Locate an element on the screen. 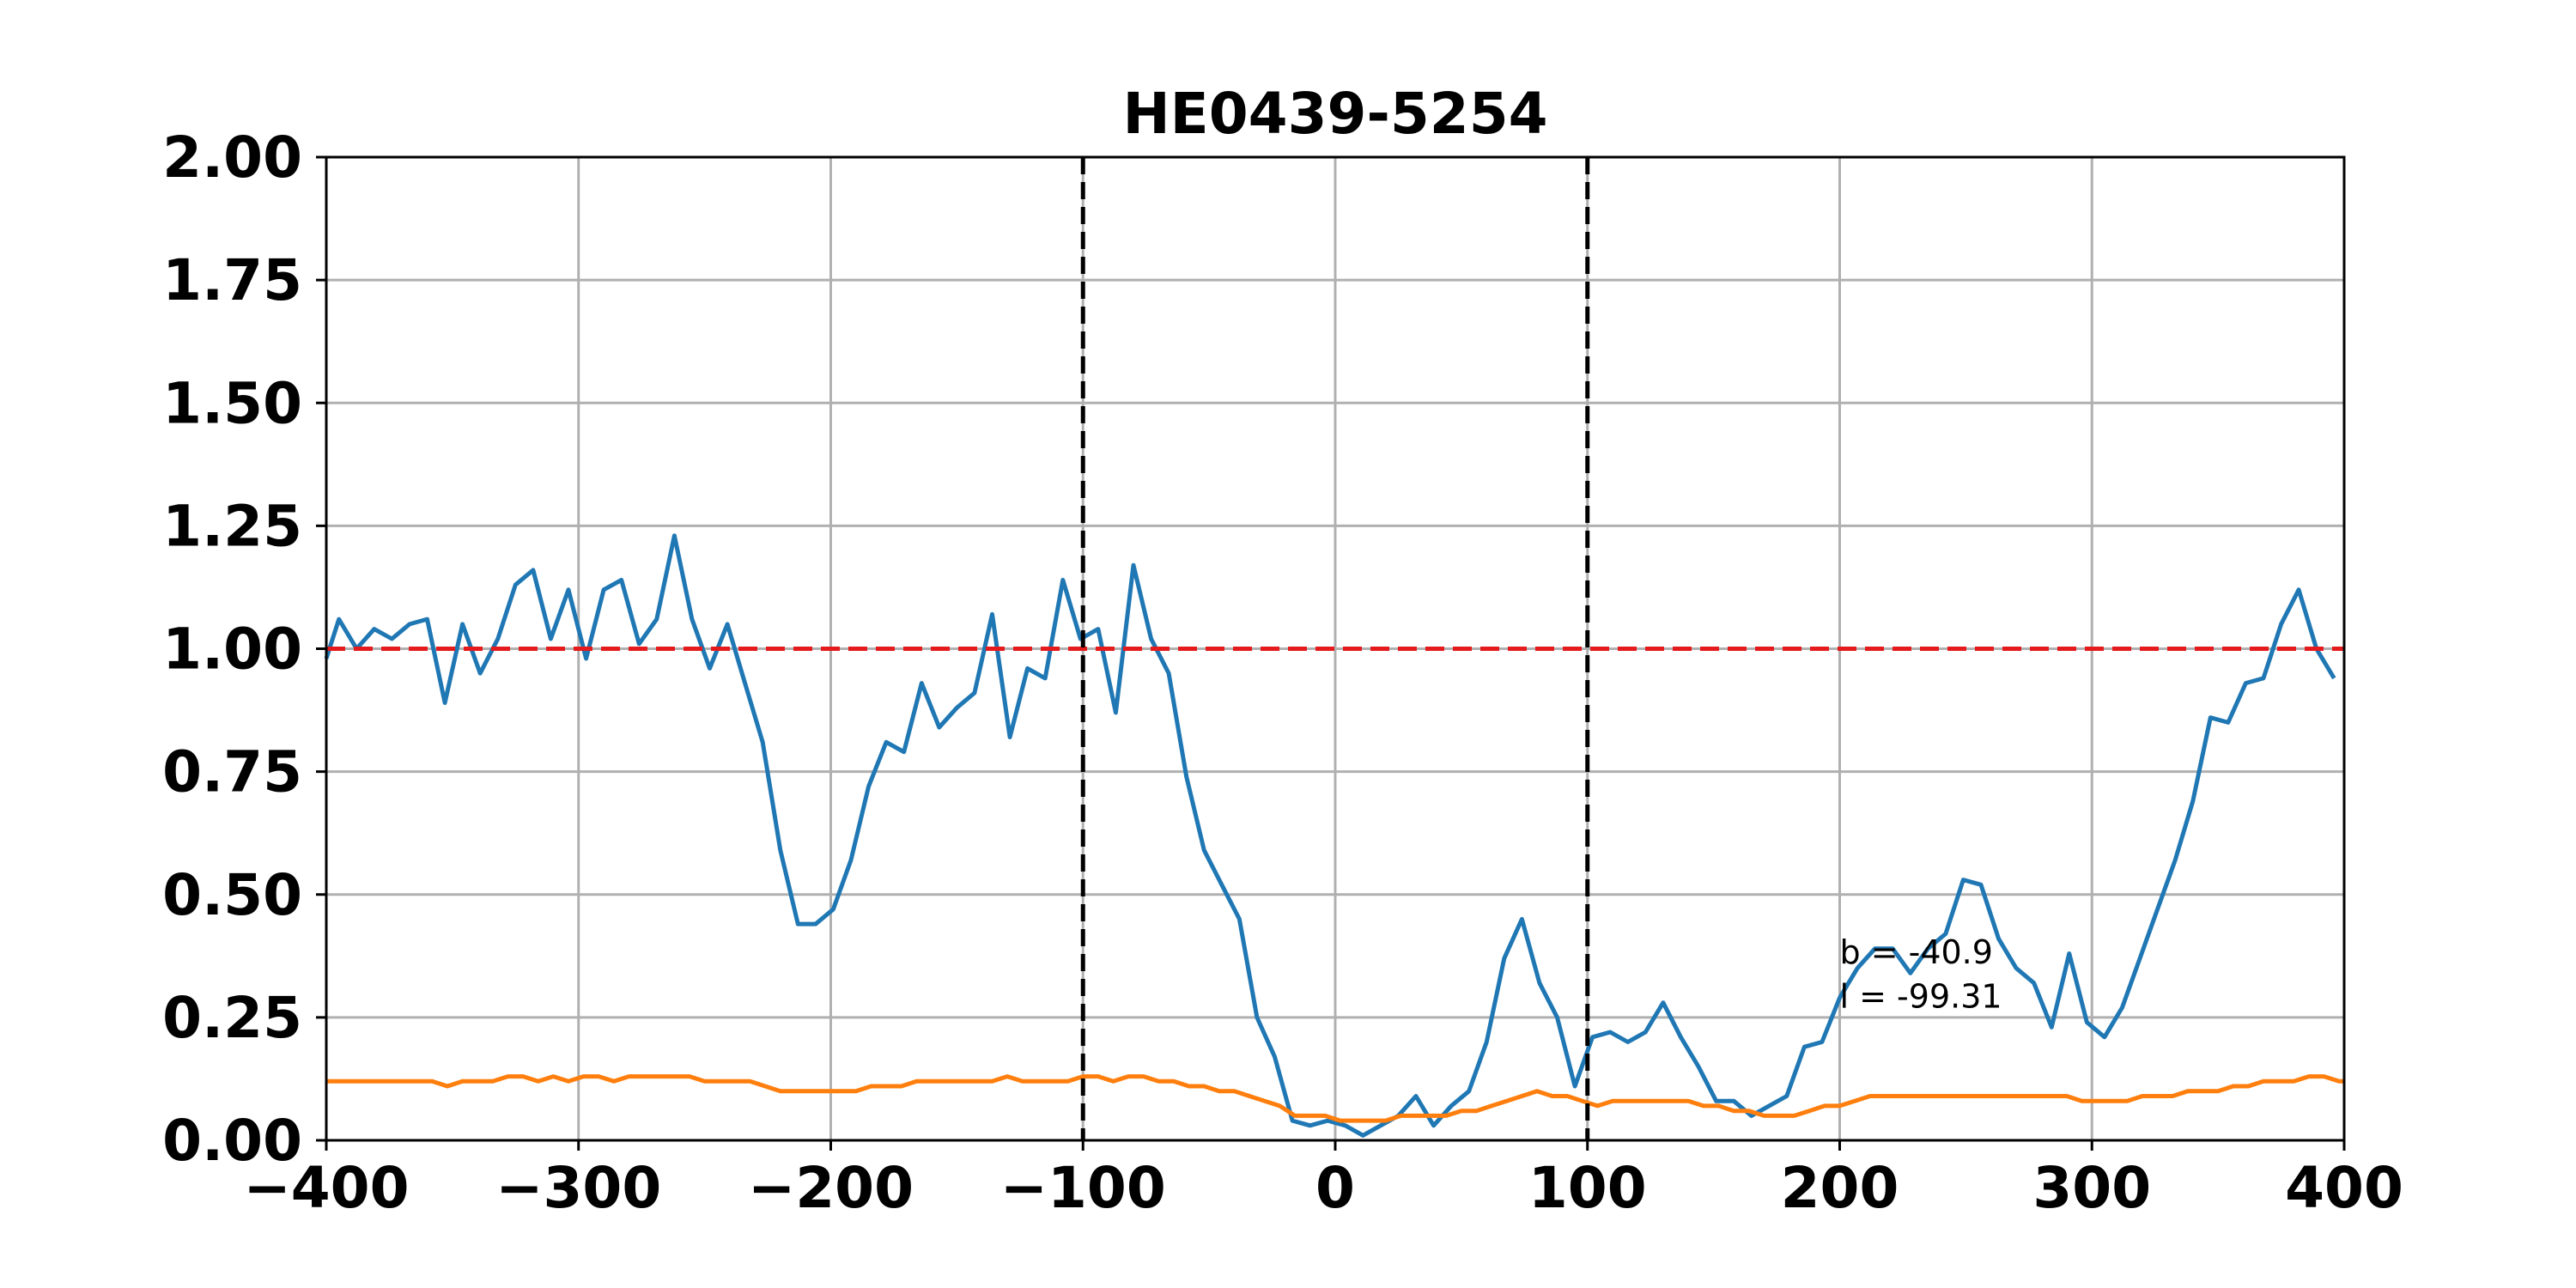 Image resolution: width=2576 pixels, height=1288 pixels. x-tick-label: 300 is located at coordinates (2091, 1188).